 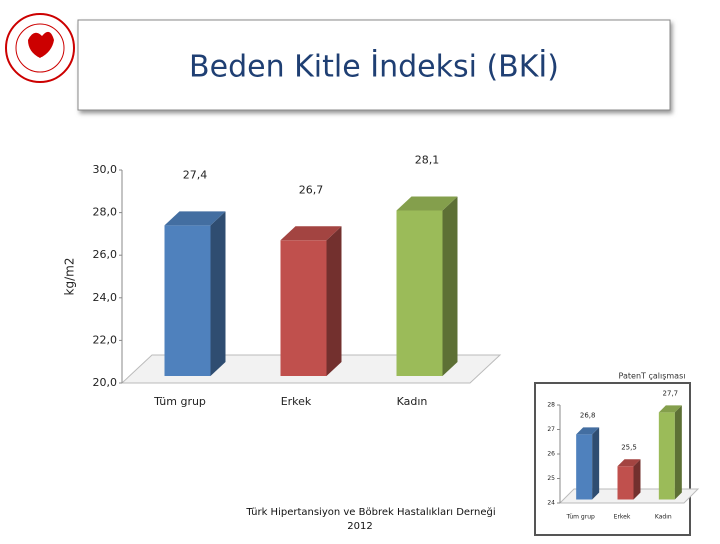 I want to click on y-tick-label: 24,0, so click(x=105, y=297).